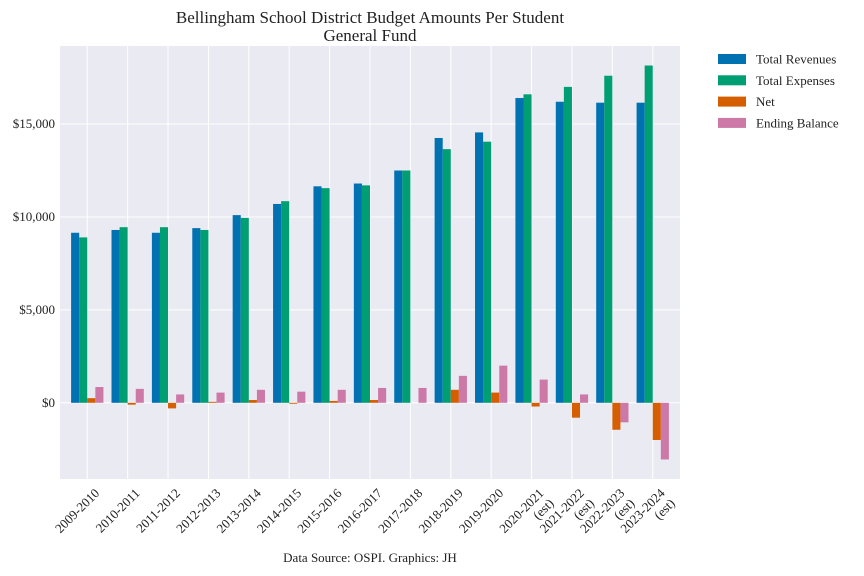 Image resolution: width=864 pixels, height=576 pixels. I want to click on y-tick-label: $15,000, so click(34, 123).